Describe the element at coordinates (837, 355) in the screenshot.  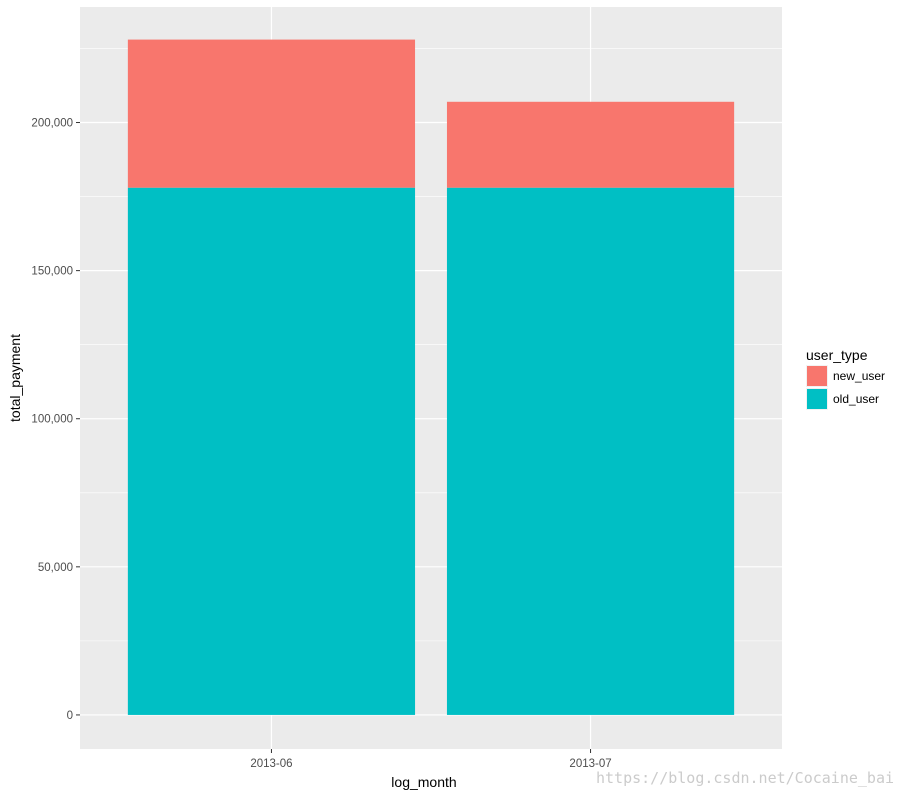
I see `legend-title: user_type` at that location.